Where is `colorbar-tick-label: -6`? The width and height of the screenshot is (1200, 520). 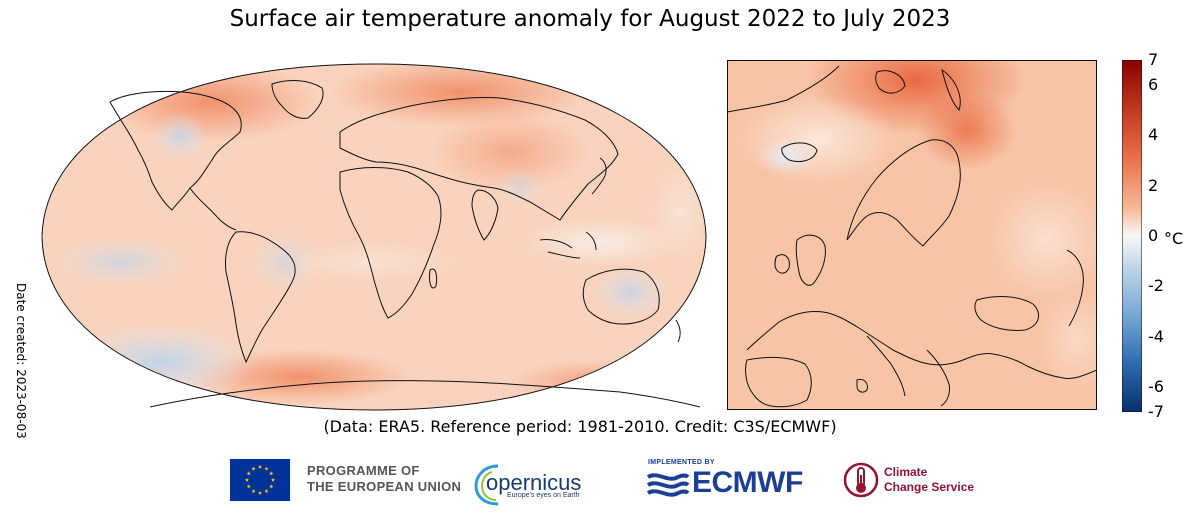 colorbar-tick-label: -6 is located at coordinates (1156, 386).